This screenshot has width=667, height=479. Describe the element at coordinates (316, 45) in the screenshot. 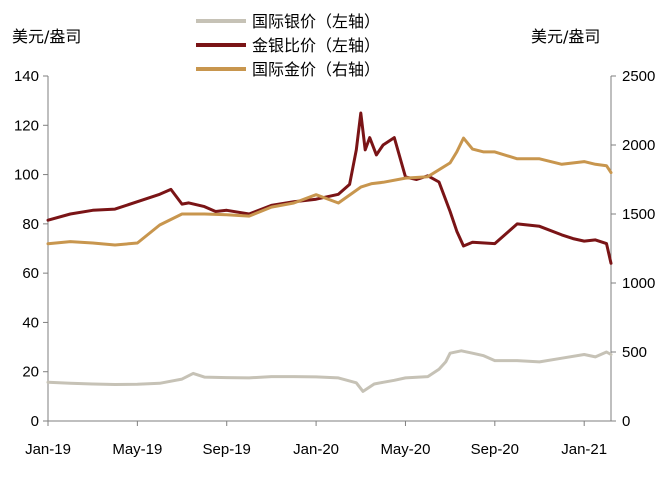

I see `legend-label-ratio: 金银比价（左轴）` at that location.